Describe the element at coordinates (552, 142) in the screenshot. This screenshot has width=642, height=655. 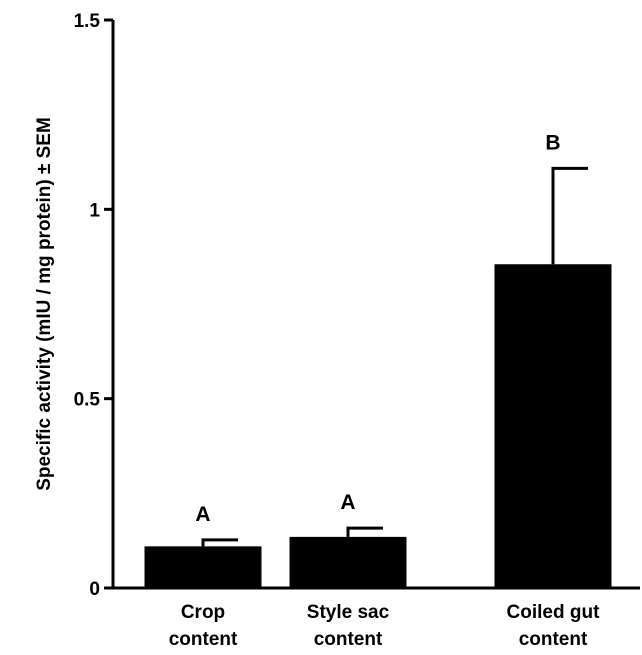
I see `significance-label: B` at that location.